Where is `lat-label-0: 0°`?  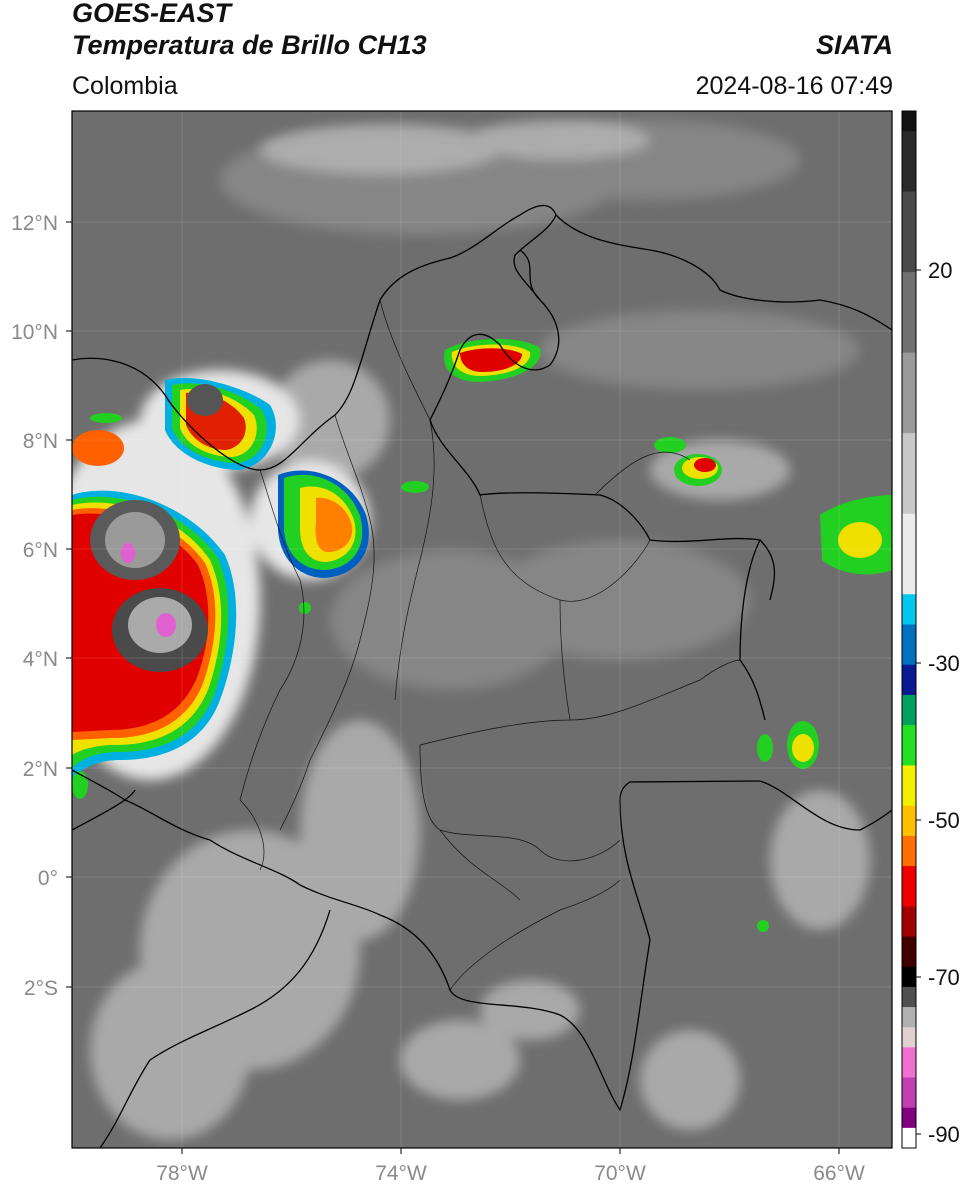 lat-label-0: 0° is located at coordinates (48, 878).